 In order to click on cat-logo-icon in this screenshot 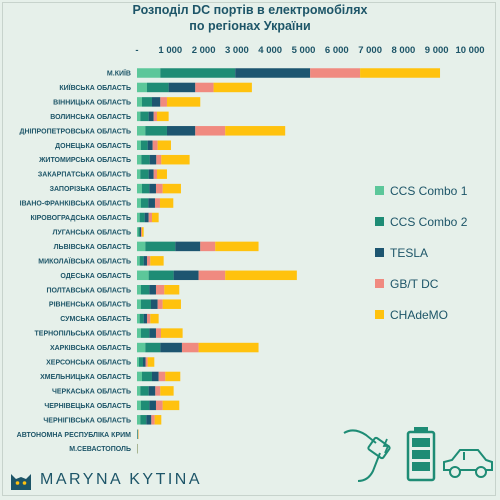, I will do `click(21, 482)`.